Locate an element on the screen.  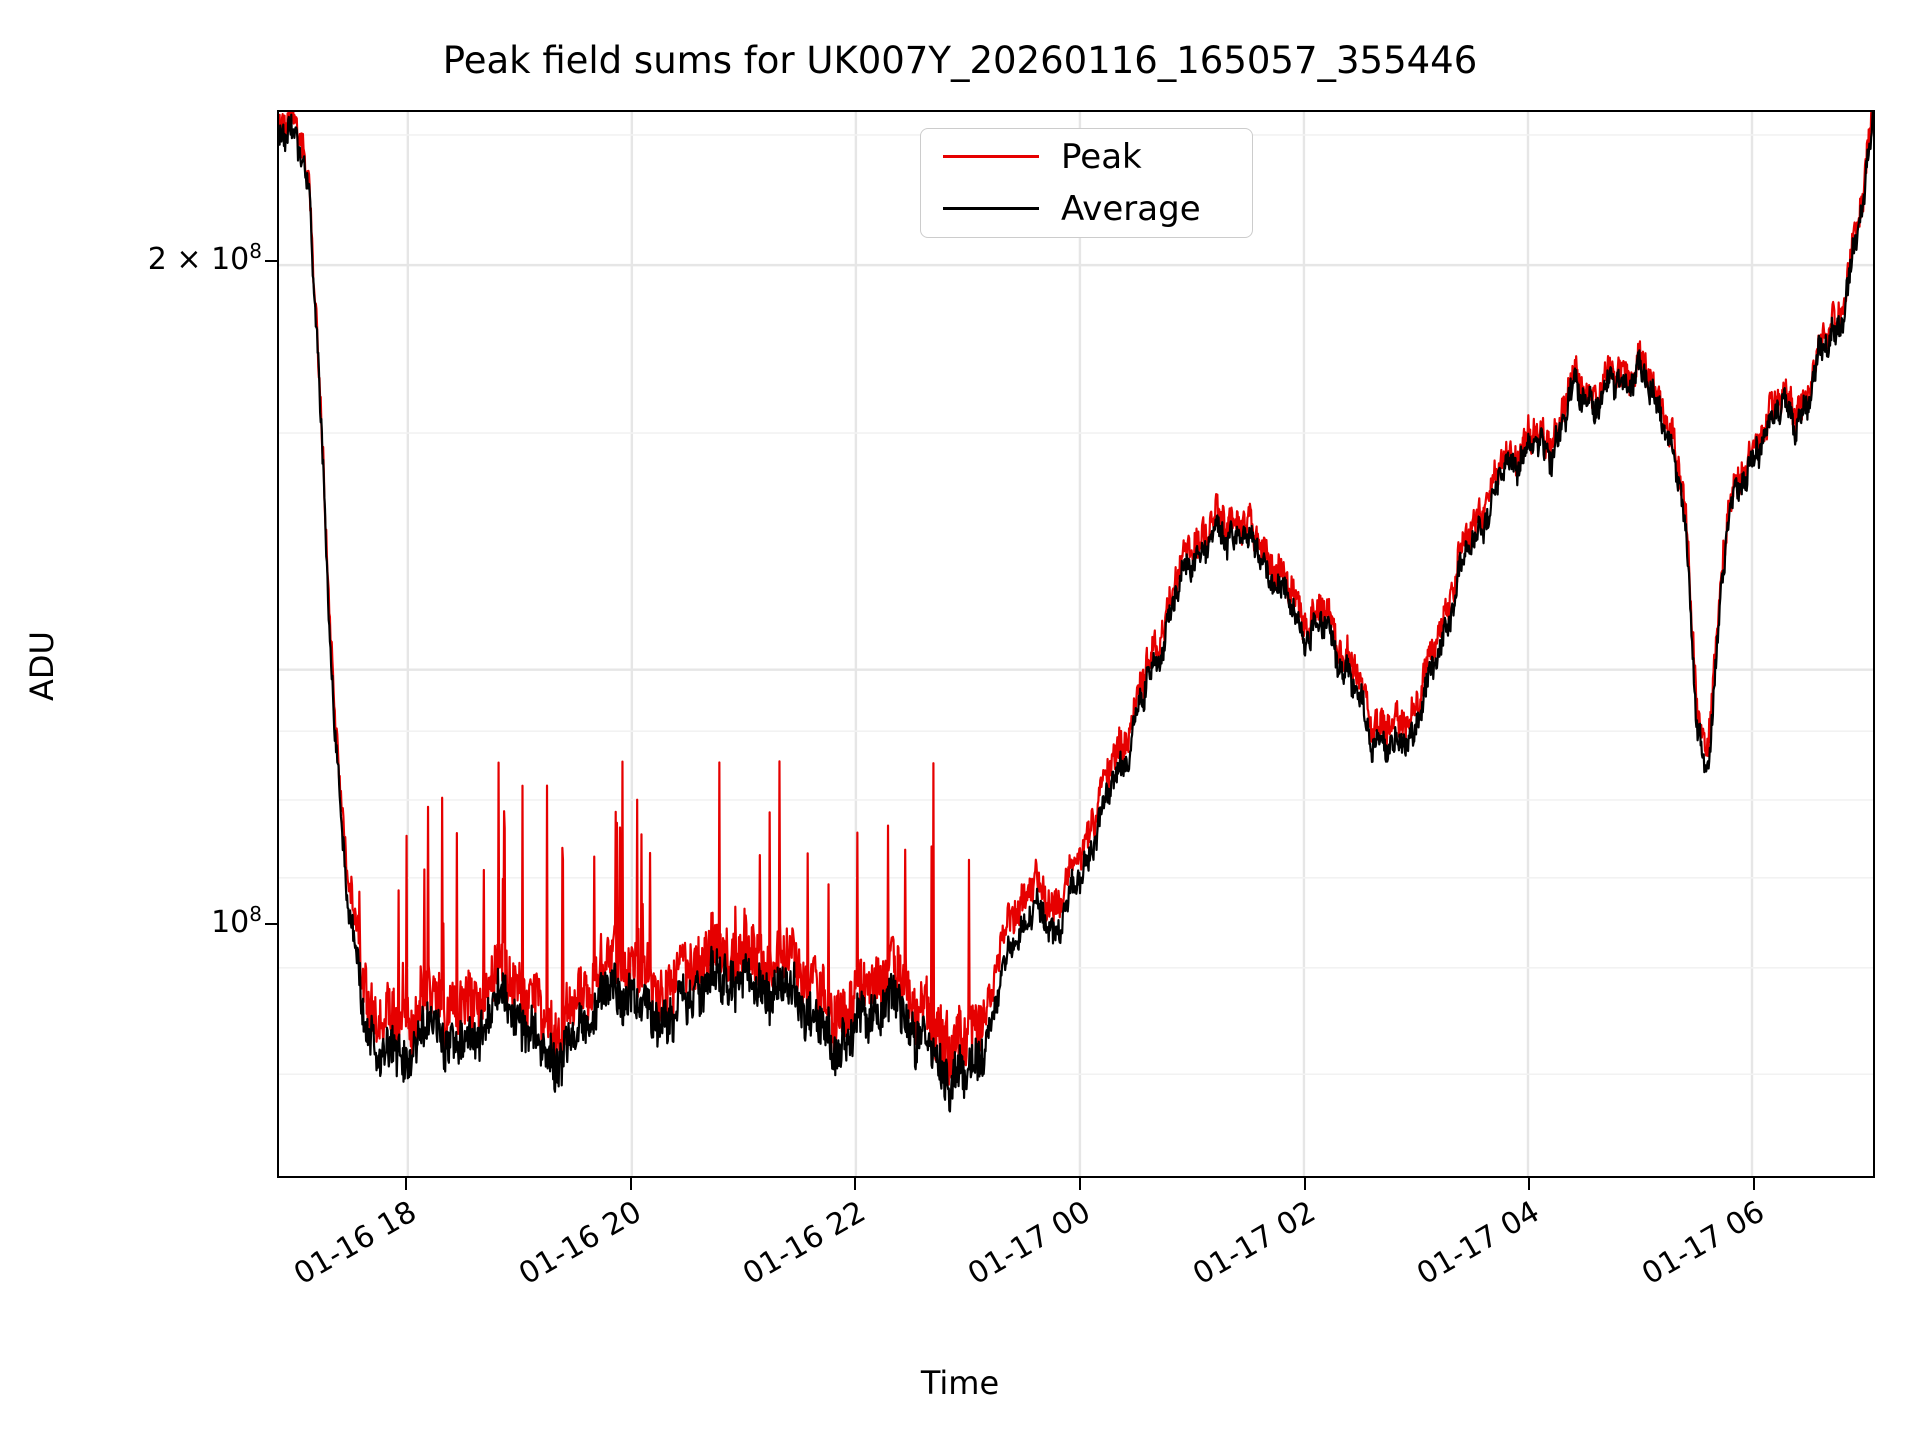
legend-entry-peak: Peak is located at coordinates (1086, 156).